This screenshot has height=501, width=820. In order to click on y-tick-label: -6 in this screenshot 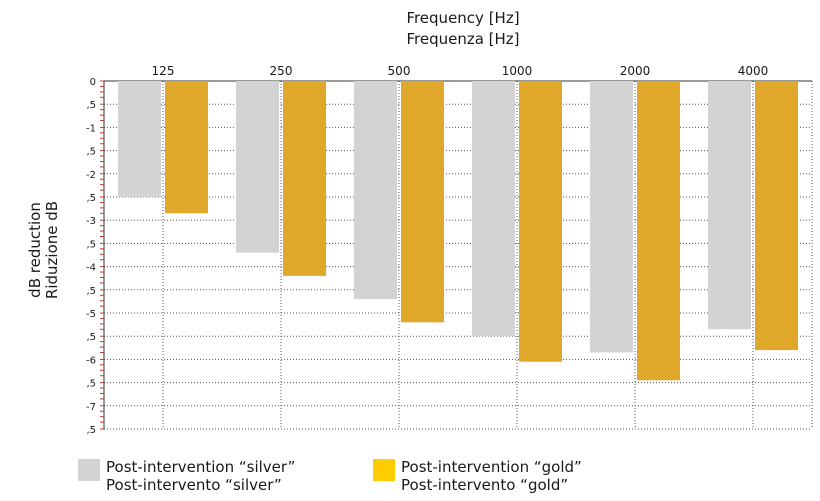, I will do `click(91, 360)`.